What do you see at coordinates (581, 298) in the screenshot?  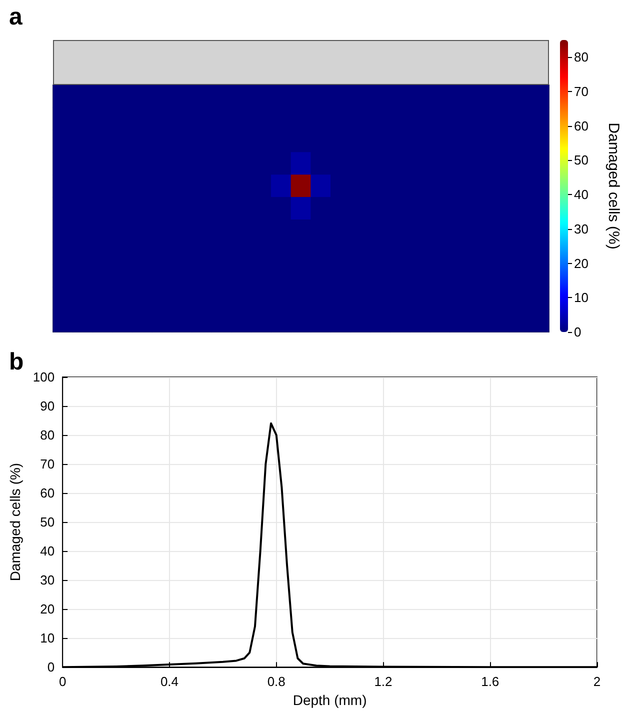 I see `color-bar-label: 10` at bounding box center [581, 298].